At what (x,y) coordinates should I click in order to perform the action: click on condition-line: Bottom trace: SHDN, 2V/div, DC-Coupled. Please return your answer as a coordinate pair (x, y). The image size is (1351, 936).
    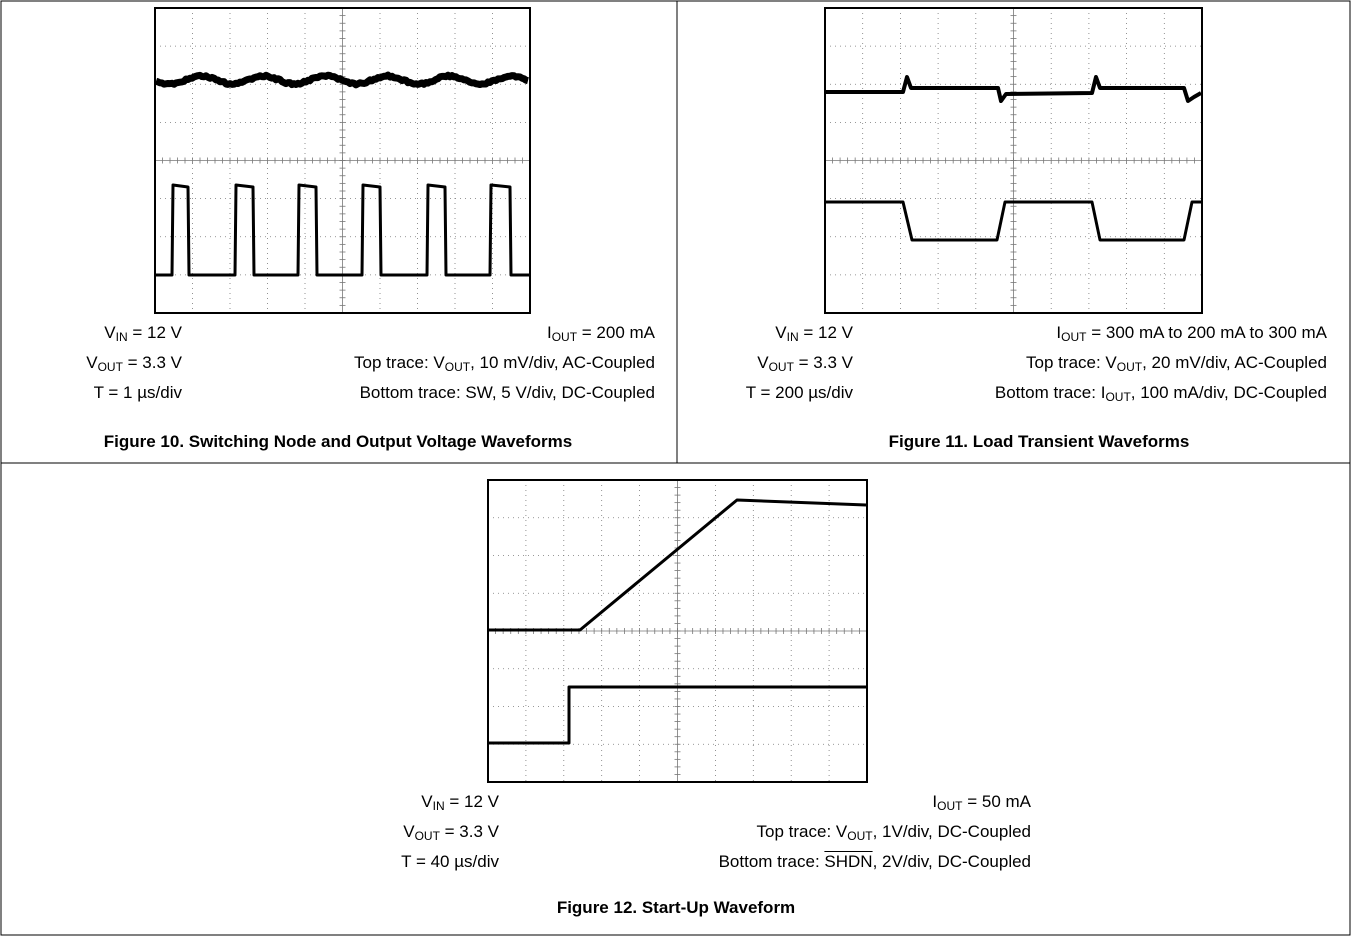
    Looking at the image, I should click on (875, 862).